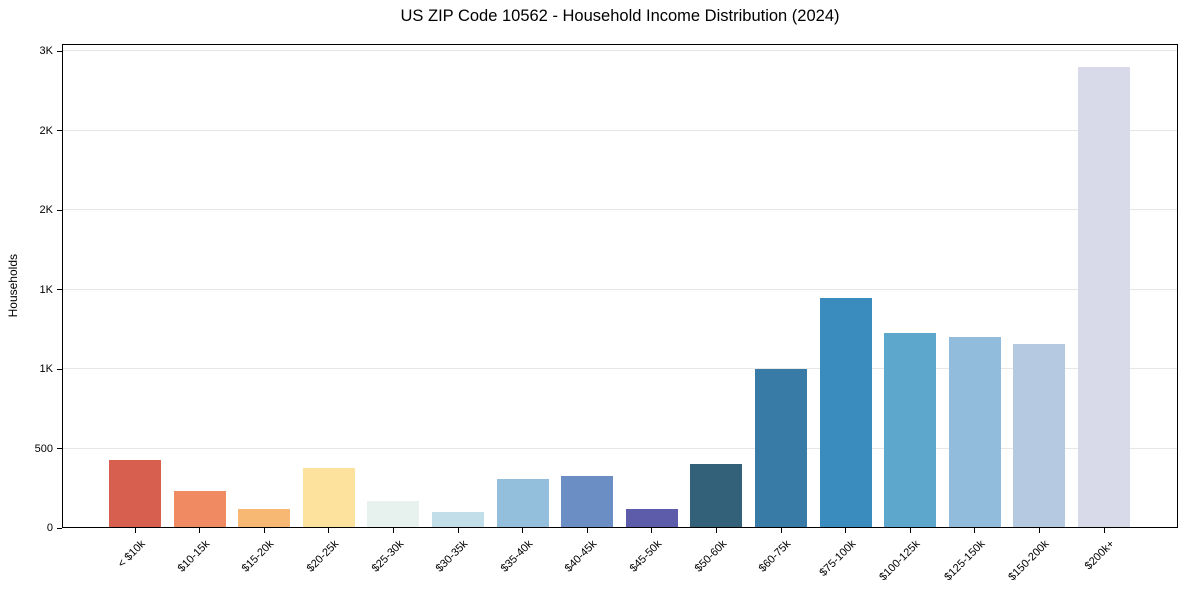  Describe the element at coordinates (965, 561) in the screenshot. I see `x-tick-label: $125-150k` at that location.